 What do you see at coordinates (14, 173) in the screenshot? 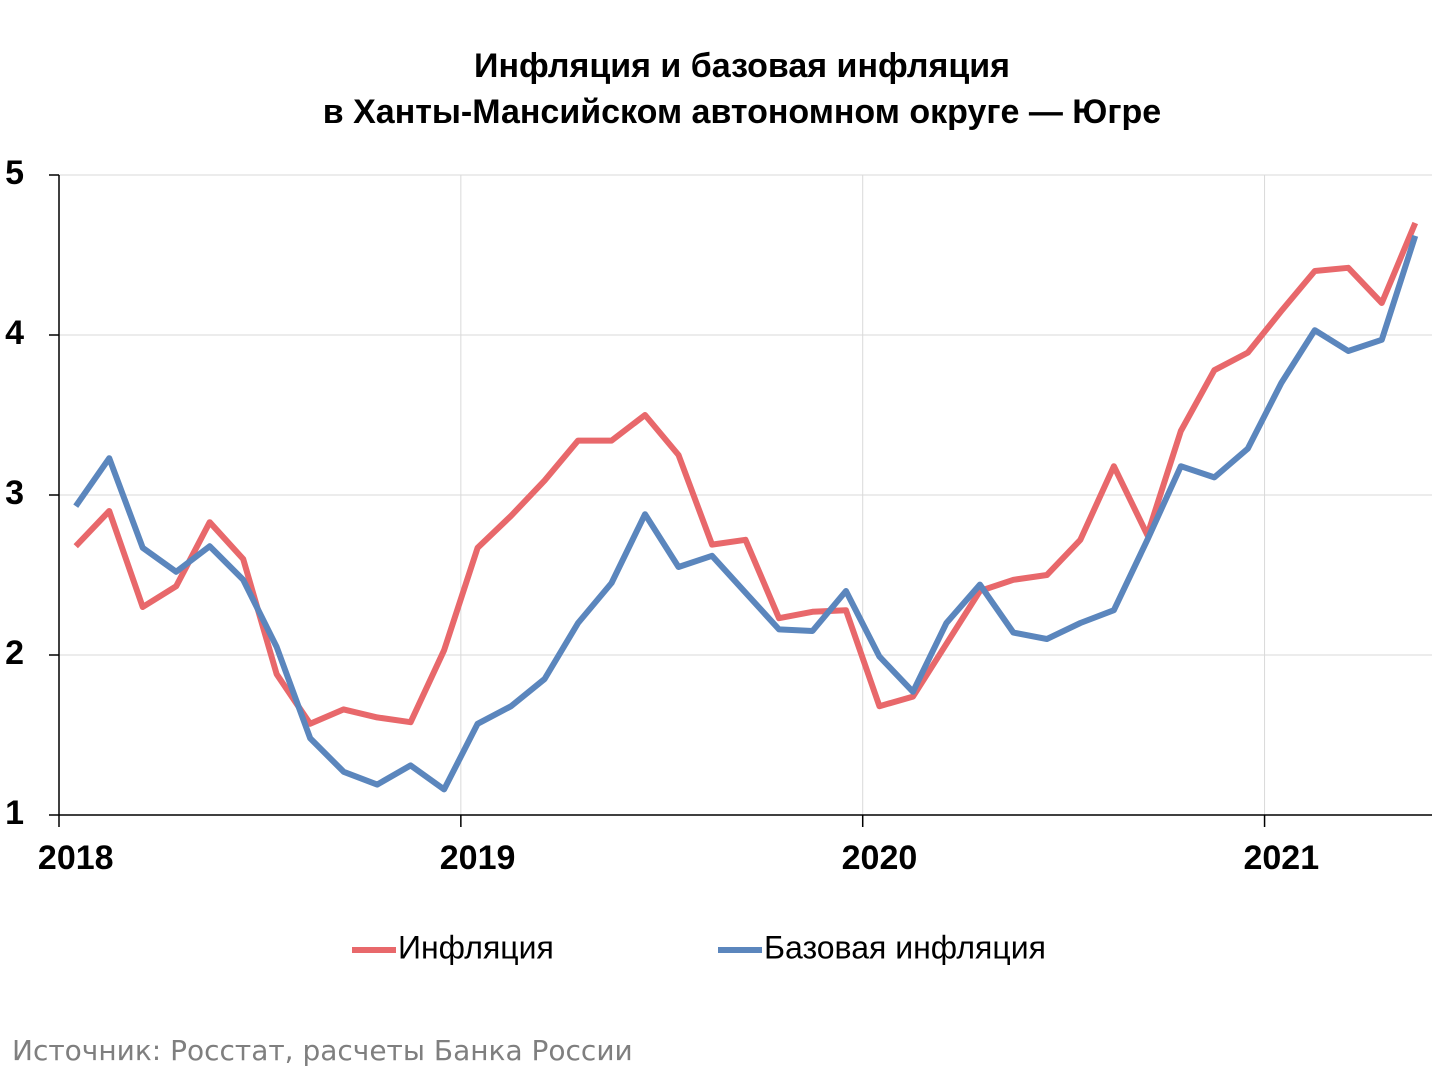
I see `y-tick-label: 5` at bounding box center [14, 173].